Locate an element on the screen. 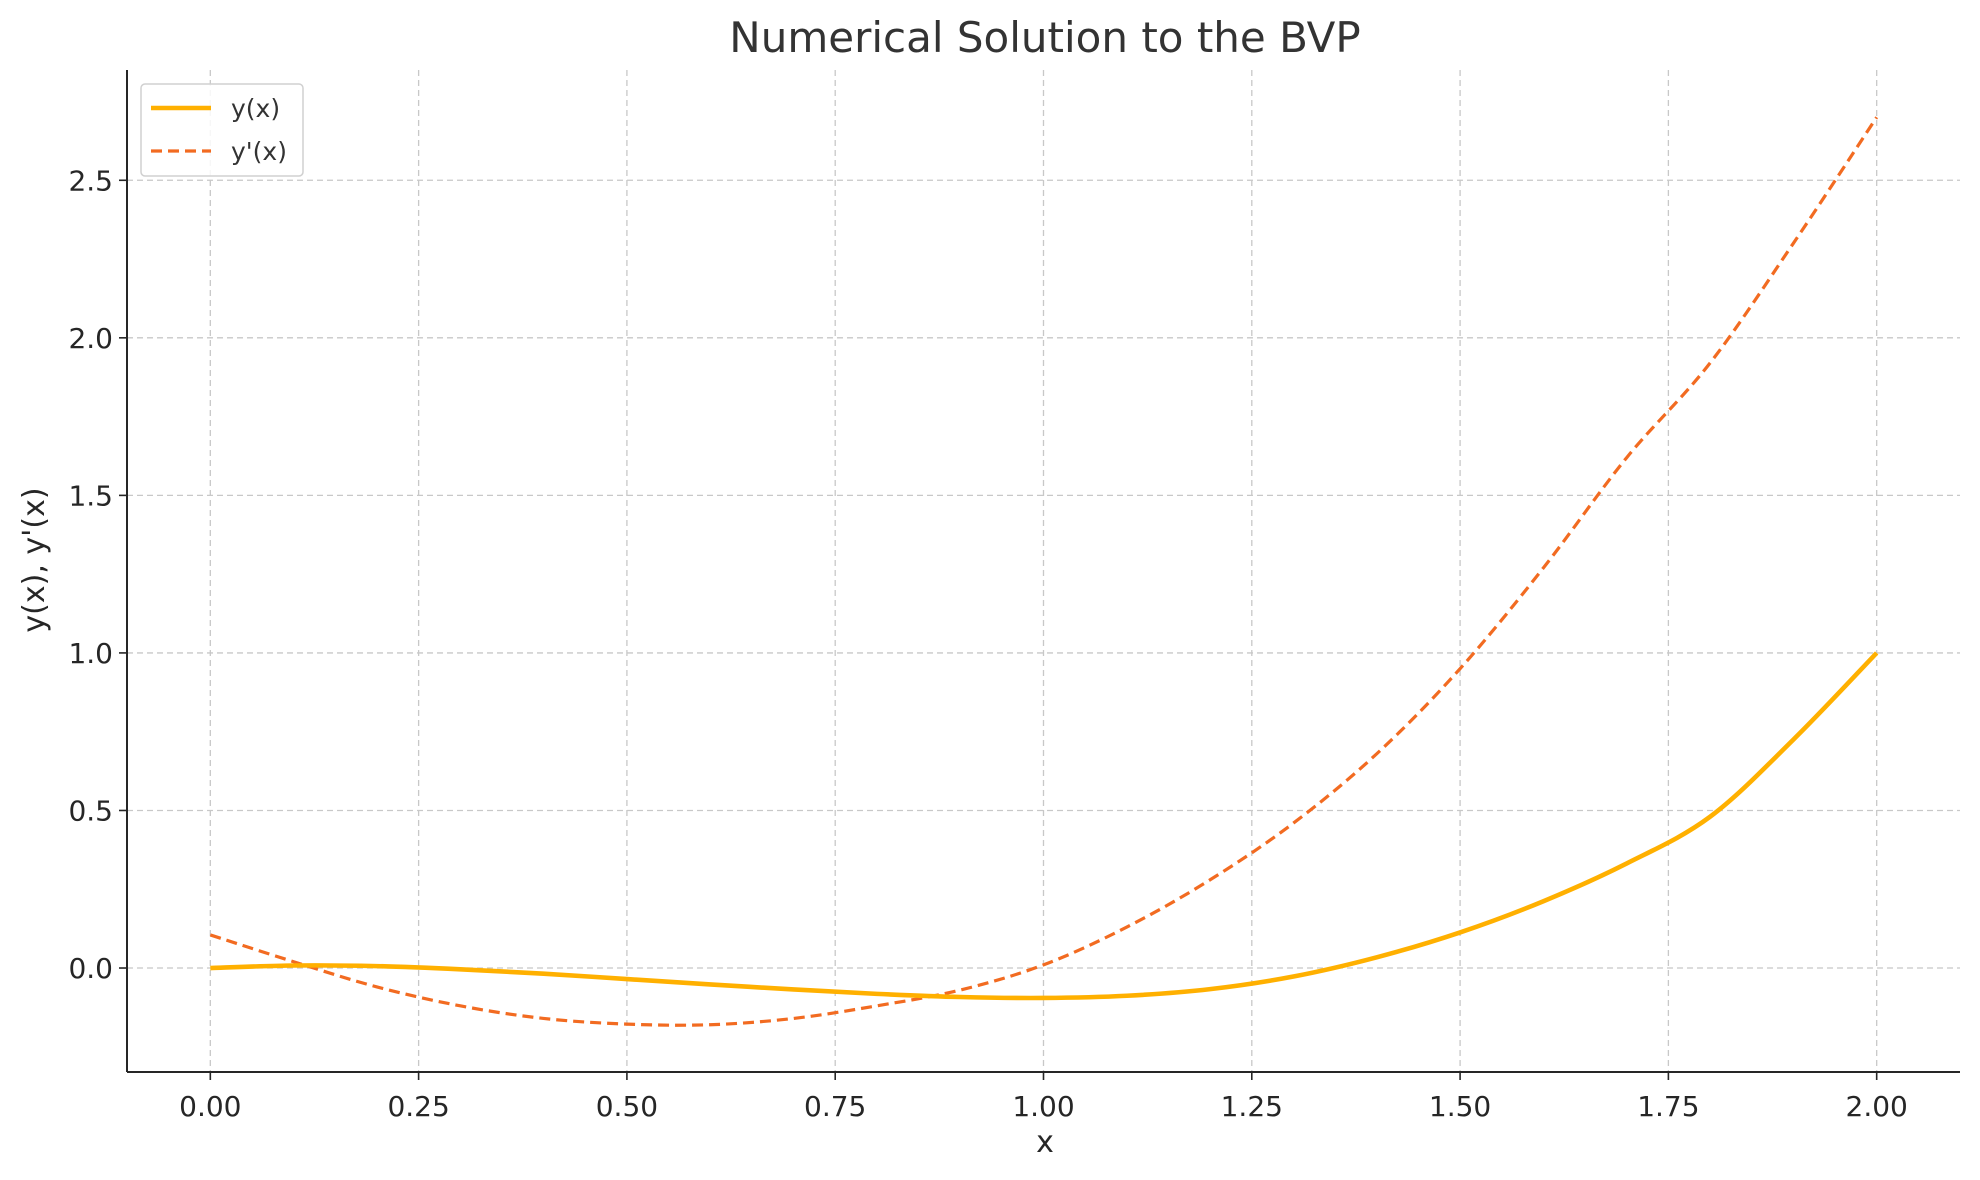  y-tick-label: 0.0 is located at coordinates (90, 968).